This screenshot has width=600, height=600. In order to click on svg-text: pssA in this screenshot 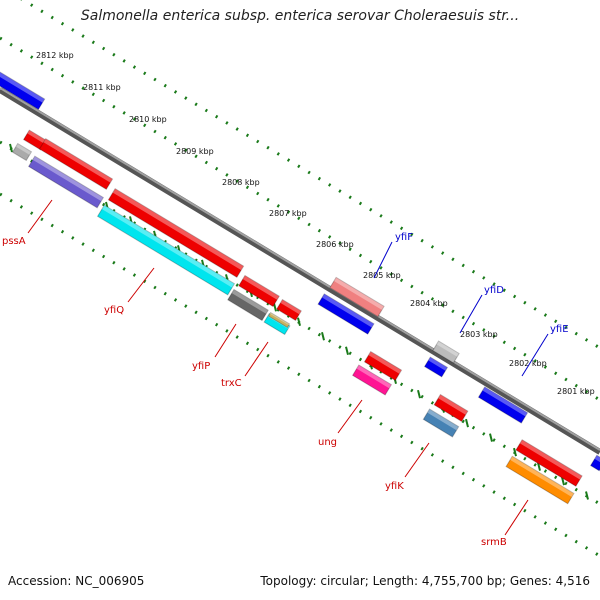, I will do `click(14, 241)`.